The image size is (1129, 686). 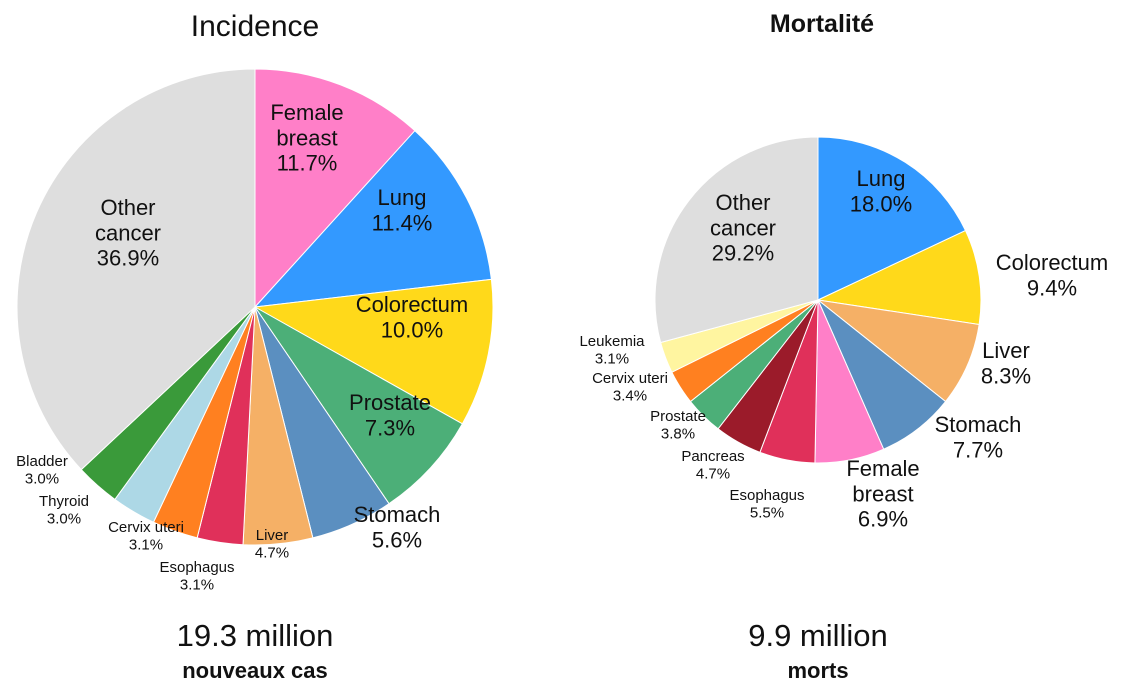 What do you see at coordinates (818, 635) in the screenshot?
I see `total: 9.9 million` at bounding box center [818, 635].